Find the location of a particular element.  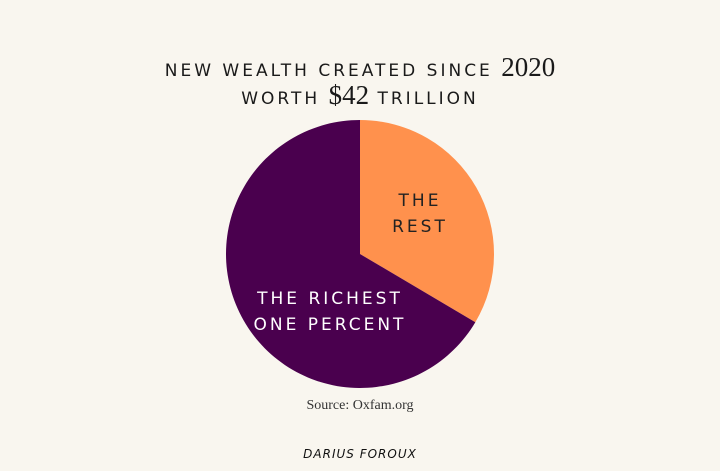

chart-title-line1: NEW WEALTH CREATED SINCE 2020 is located at coordinates (360, 67).